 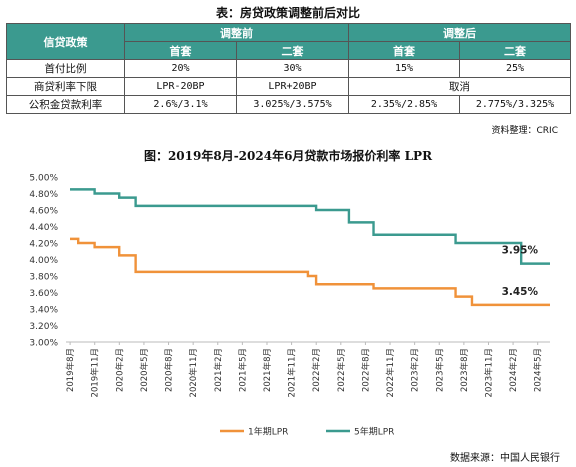 What do you see at coordinates (43, 195) in the screenshot?
I see `y-tick-label: 4.80%` at bounding box center [43, 195].